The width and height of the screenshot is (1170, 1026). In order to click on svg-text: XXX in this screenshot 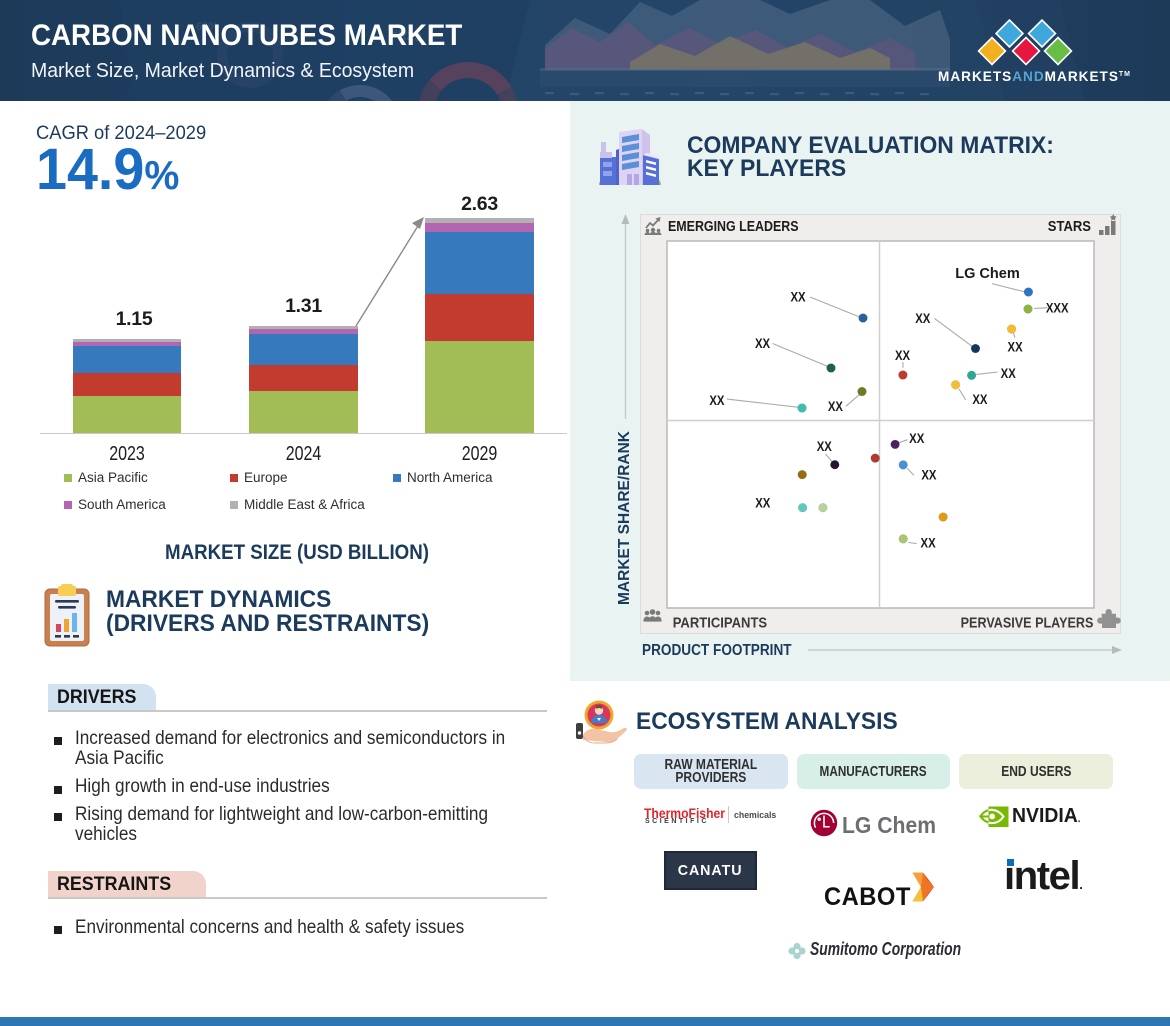, I will do `click(1057, 308)`.